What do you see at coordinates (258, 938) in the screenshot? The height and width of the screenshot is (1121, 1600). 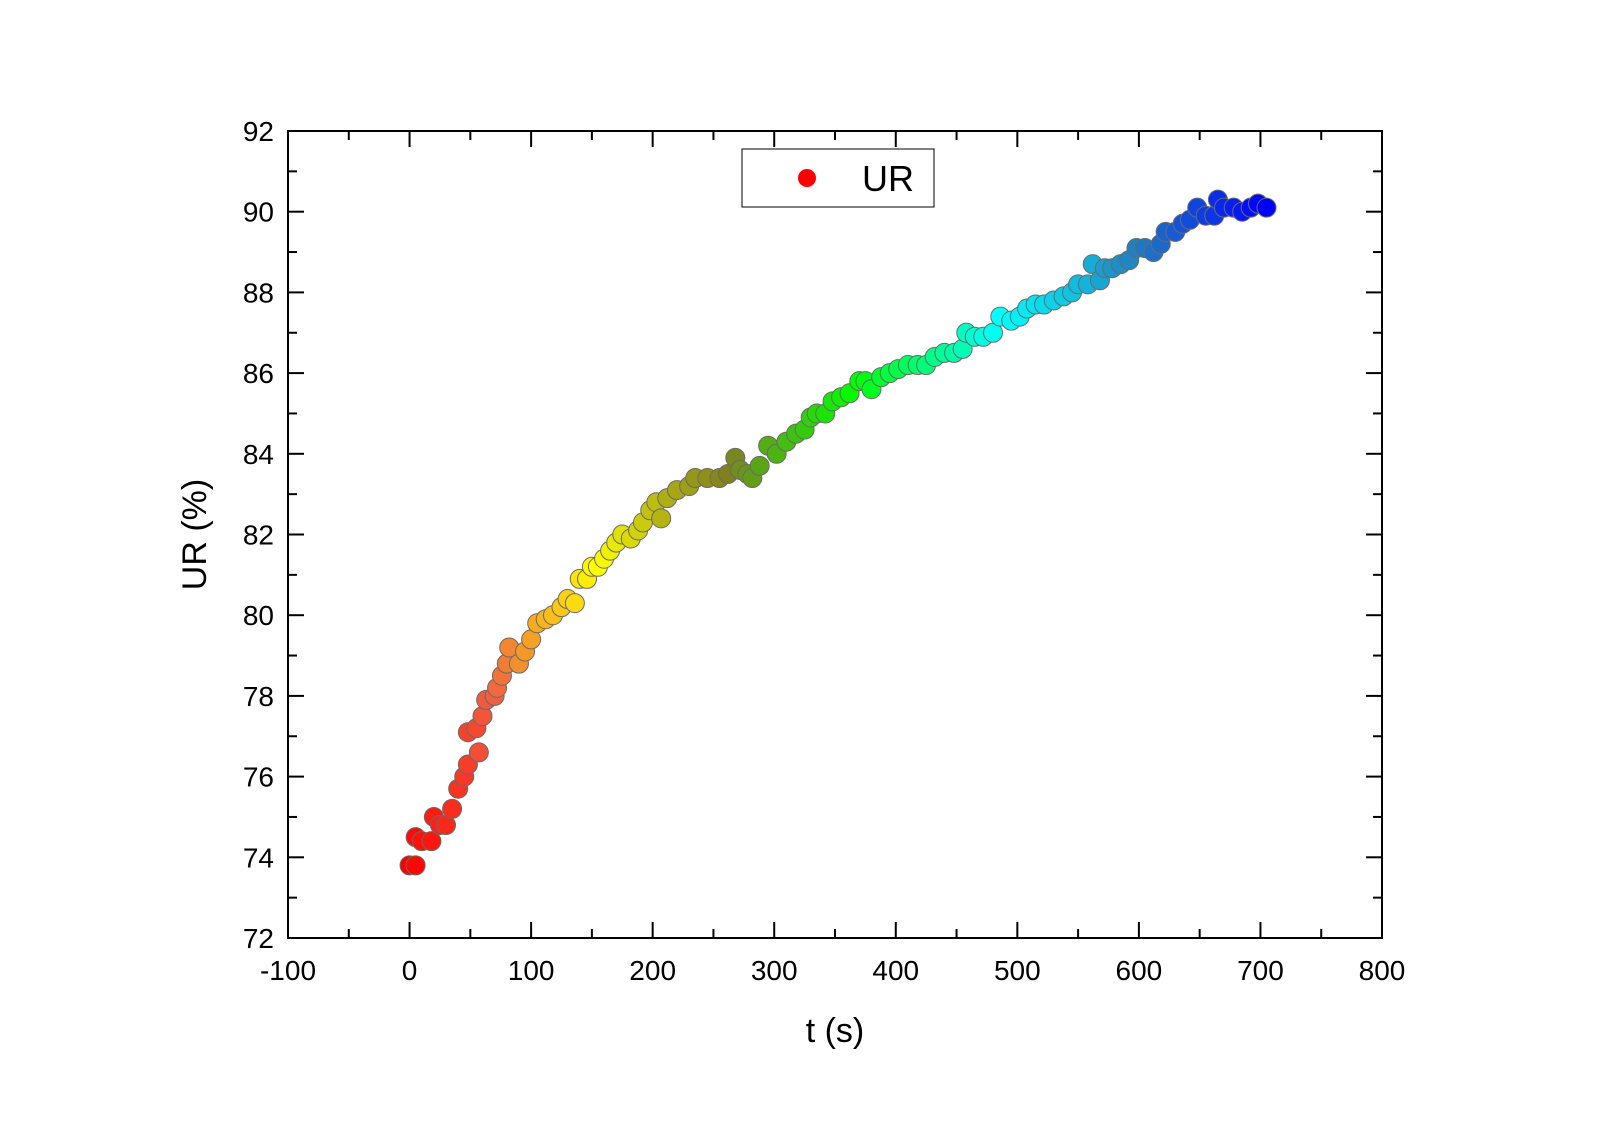 I see `y-tick-label: 72` at bounding box center [258, 938].